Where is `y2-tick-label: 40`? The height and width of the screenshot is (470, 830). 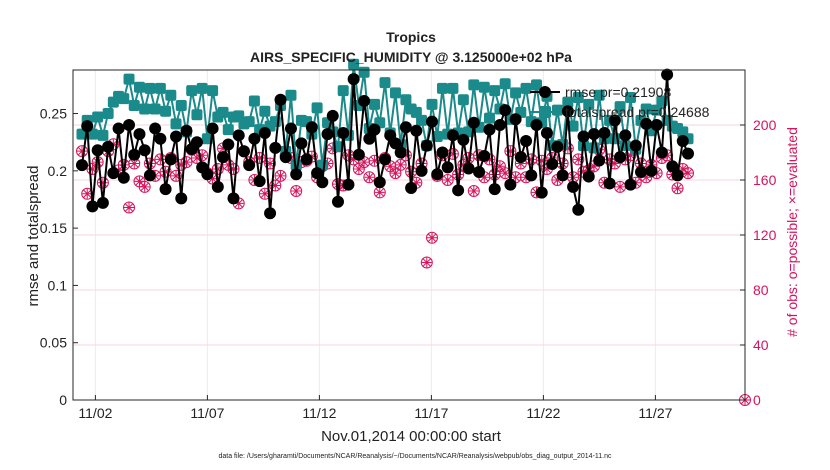 y2-tick-label: 40 is located at coordinates (761, 345).